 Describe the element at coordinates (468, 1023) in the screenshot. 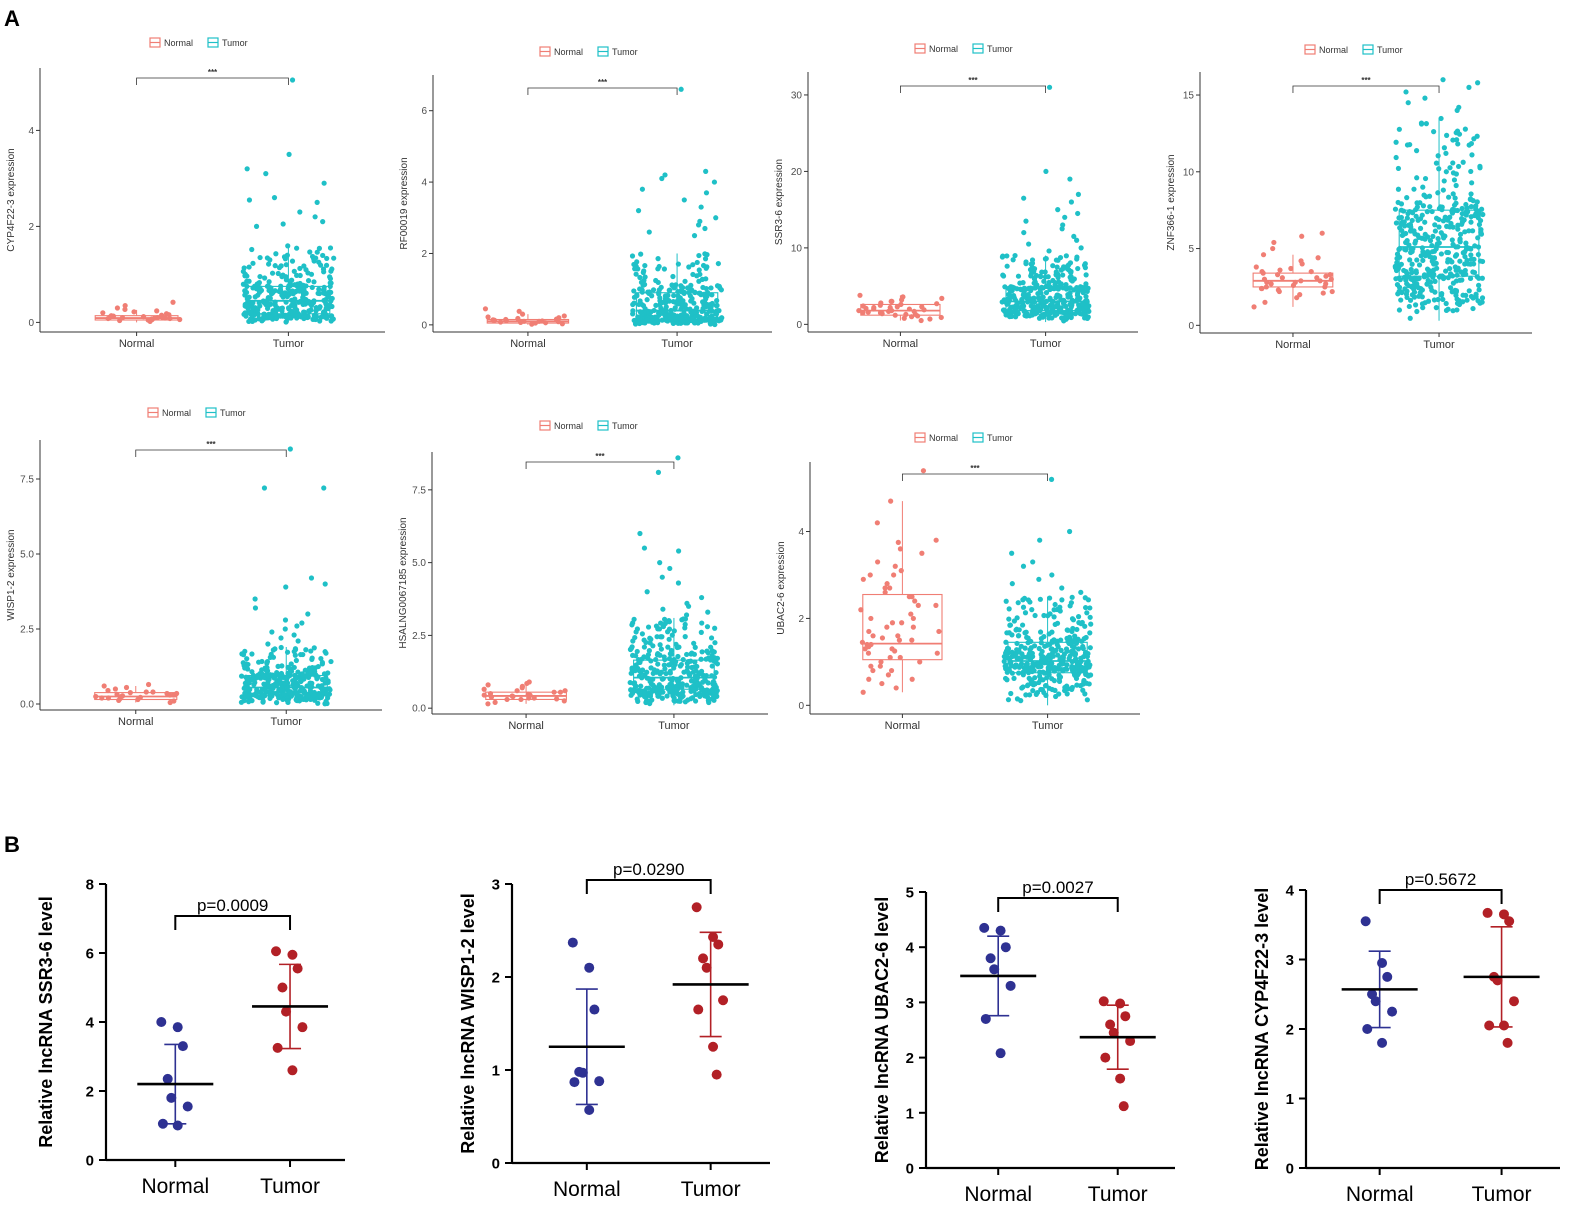

I see `y-axis-label: Relative lncRNA WISP1-2 level` at that location.